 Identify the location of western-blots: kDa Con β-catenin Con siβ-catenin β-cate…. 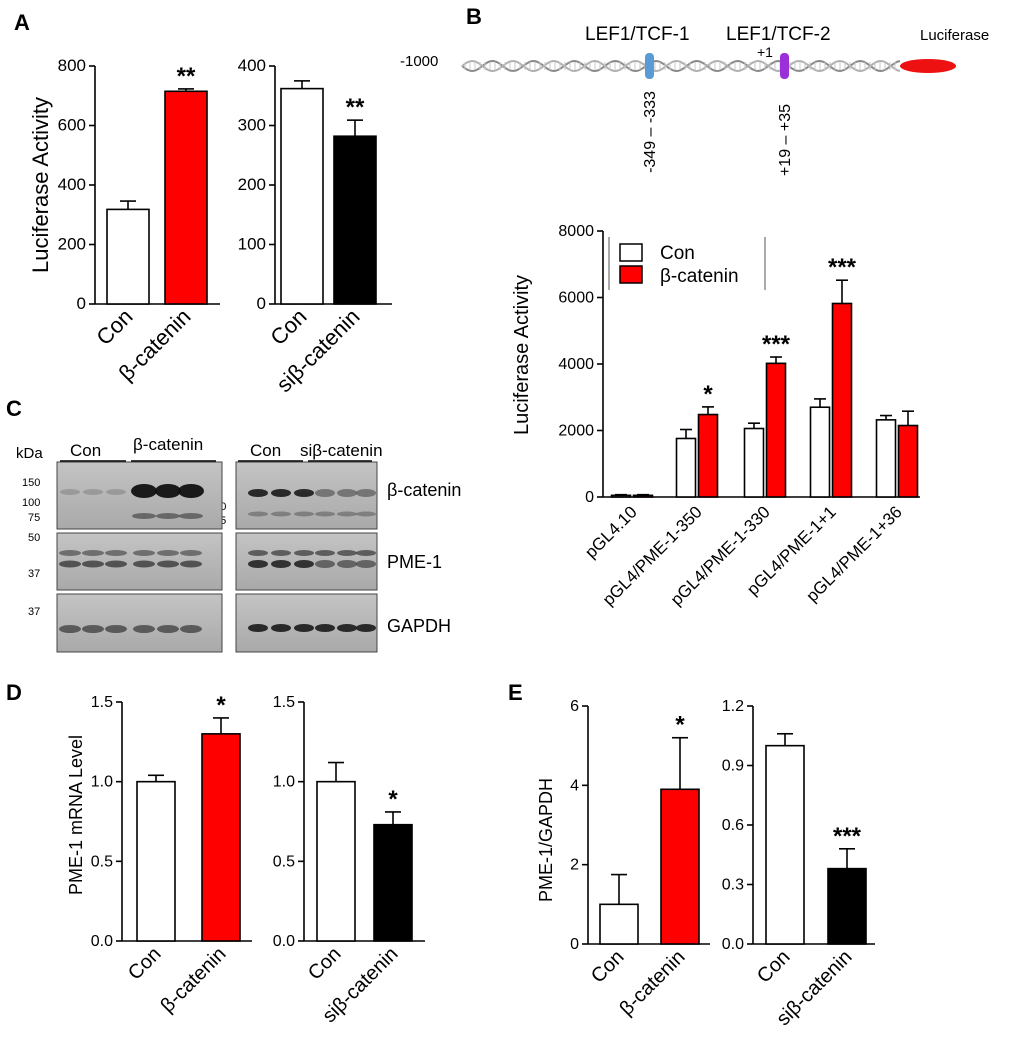
(238, 544).